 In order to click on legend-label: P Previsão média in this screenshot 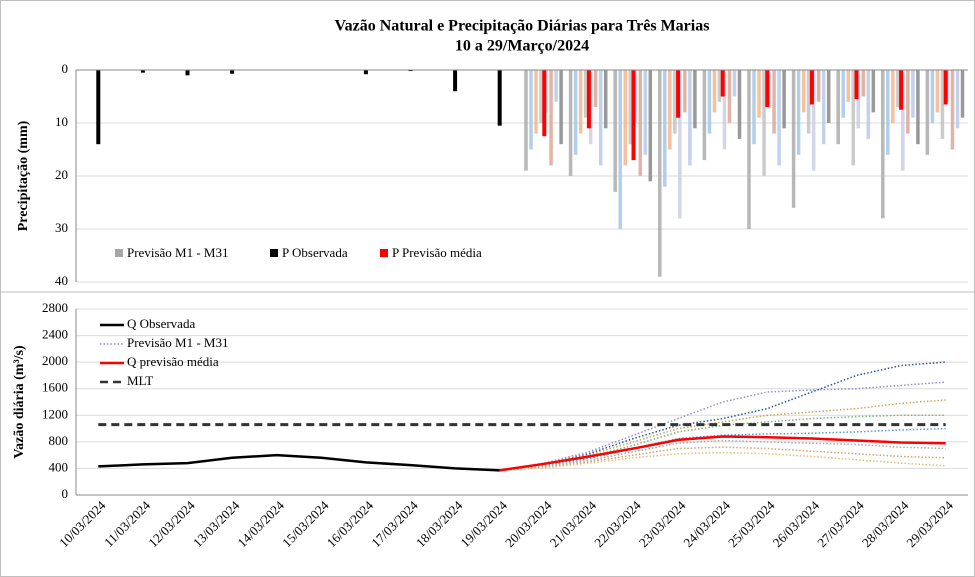, I will do `click(437, 252)`.